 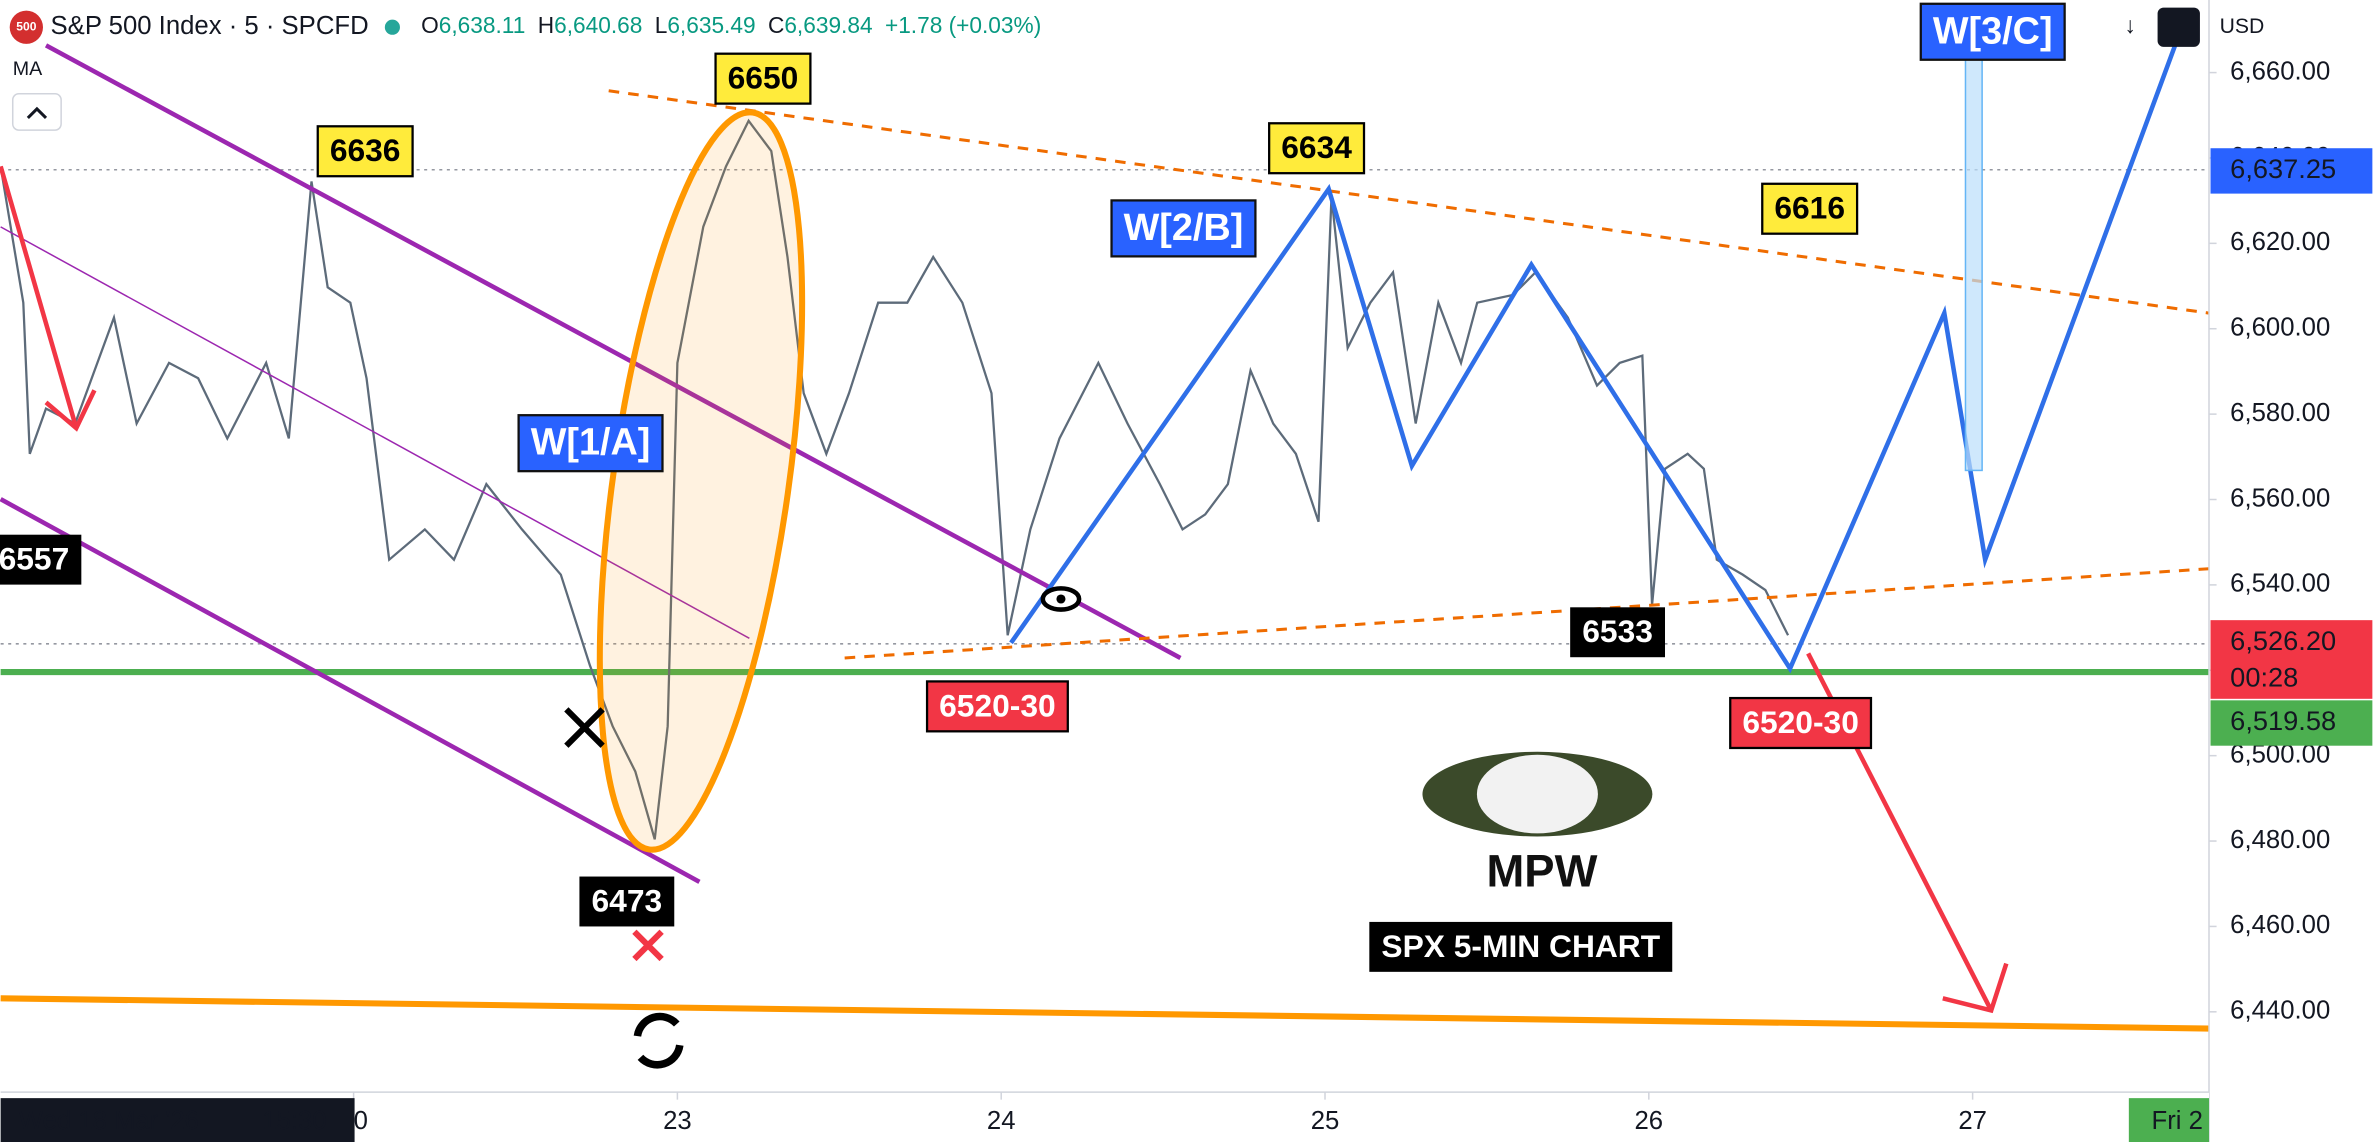 I want to click on l-label: L, so click(x=661, y=25).